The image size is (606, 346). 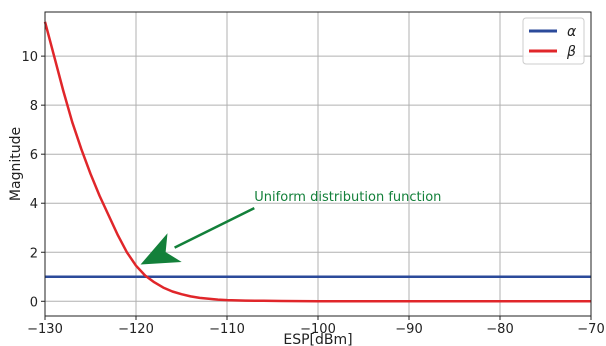 What do you see at coordinates (408, 329) in the screenshot?
I see `x-tick-label: −90` at bounding box center [408, 329].